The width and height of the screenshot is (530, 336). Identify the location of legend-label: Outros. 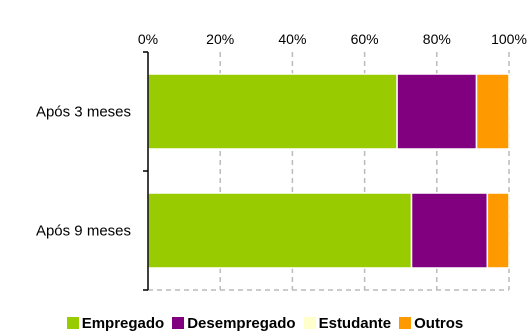
(439, 323).